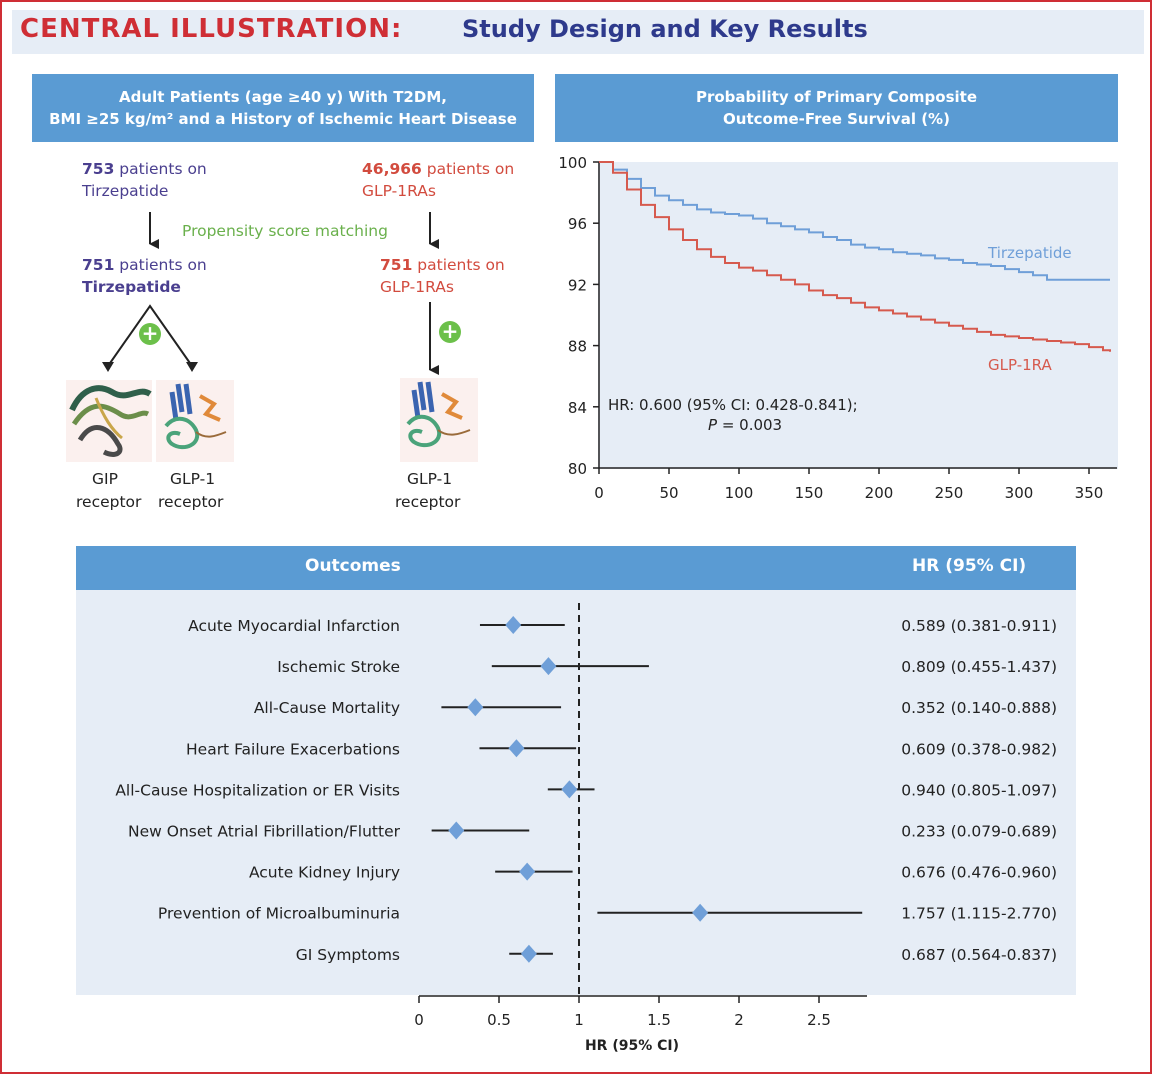 Image resolution: width=1152 pixels, height=1074 pixels. What do you see at coordinates (324, 873) in the screenshot?
I see `forest-outcome-label: Acute Kidney Injury` at bounding box center [324, 873].